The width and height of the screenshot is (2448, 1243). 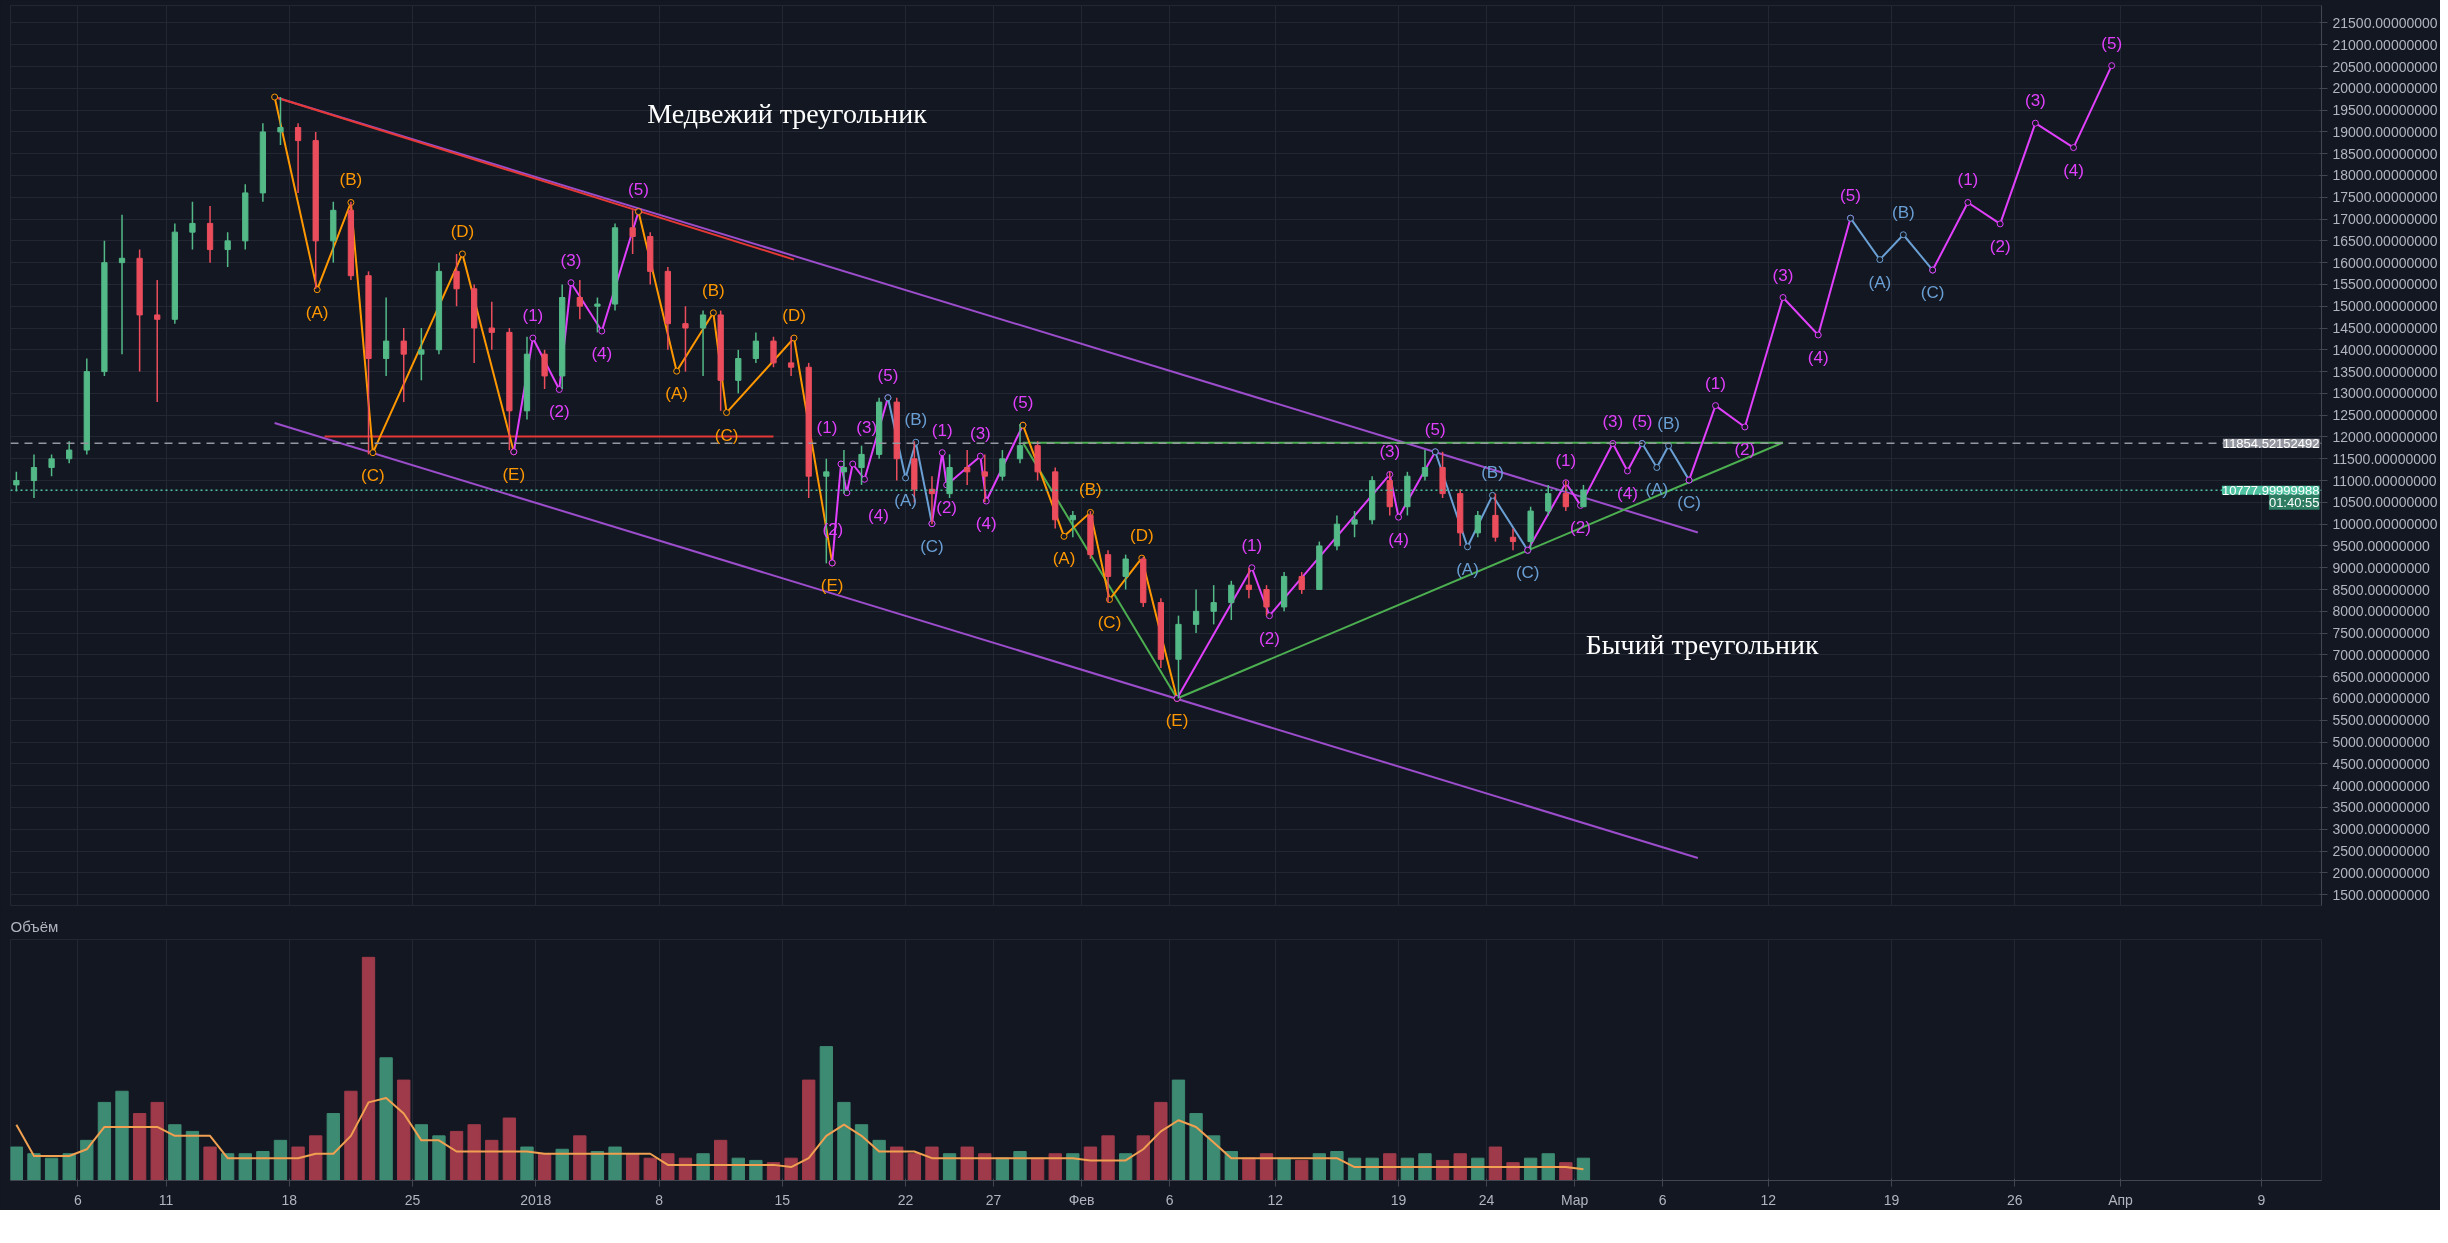 What do you see at coordinates (2385, 415) in the screenshot?
I see `y-tick-label: 12500.00000000` at bounding box center [2385, 415].